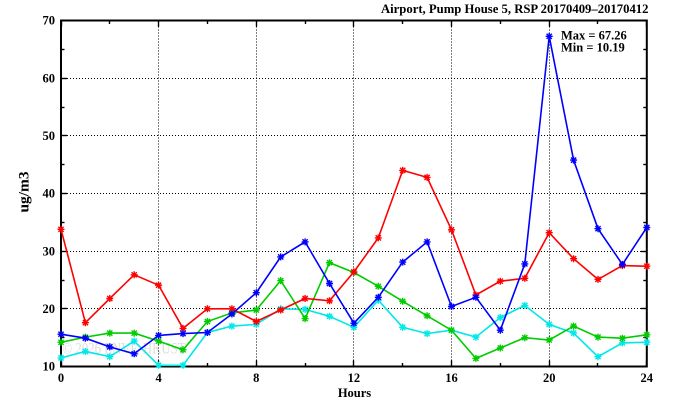 This screenshot has width=674, height=409. Describe the element at coordinates (594, 36) in the screenshot. I see `svg-text: Max = 67.26` at that location.